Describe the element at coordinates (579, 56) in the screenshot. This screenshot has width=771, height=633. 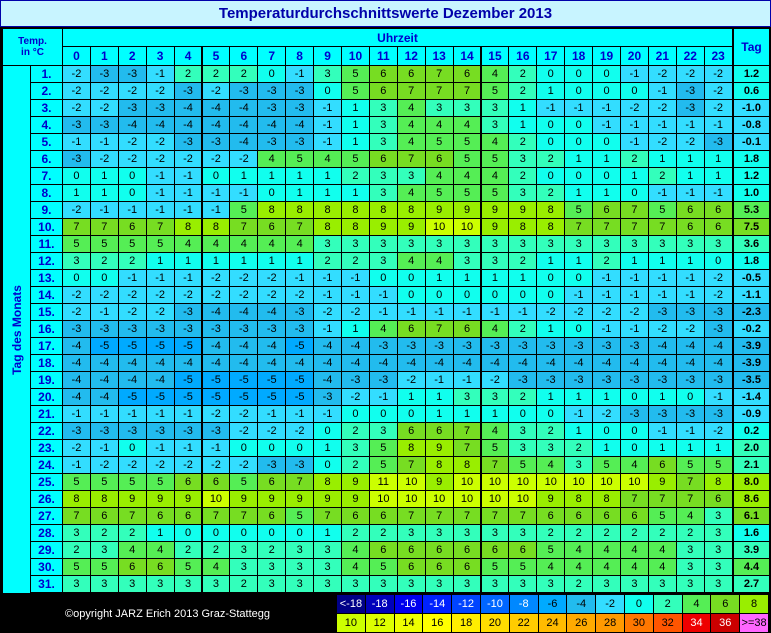
I see `hour-label: 18` at that location.